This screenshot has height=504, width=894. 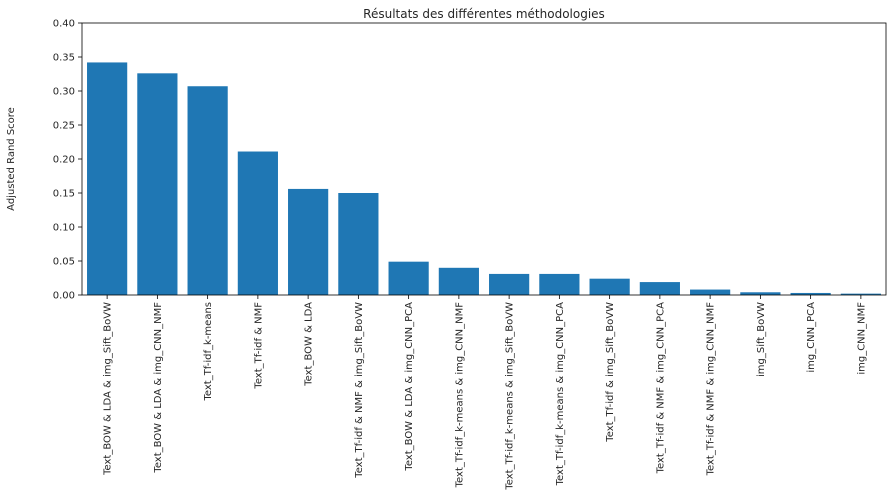 What do you see at coordinates (610, 372) in the screenshot?
I see `x-category-label: Text_Tf-idf & img_Sift_BoVW` at bounding box center [610, 372].